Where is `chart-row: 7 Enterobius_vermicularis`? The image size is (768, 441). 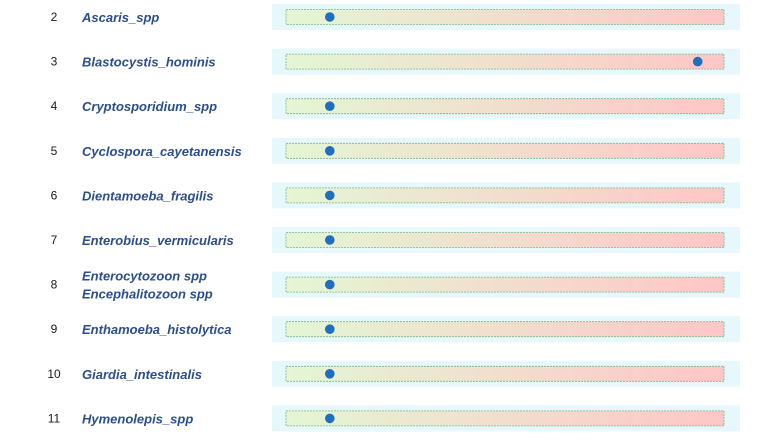
chart-row: 7 Enterobius_vermicularis is located at coordinates (395, 240).